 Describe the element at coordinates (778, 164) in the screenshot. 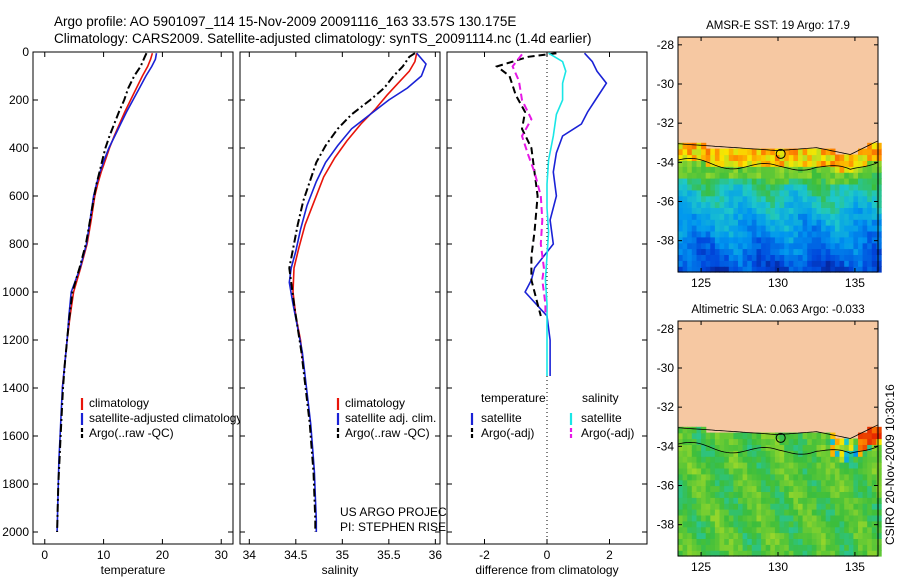

I see `shelf-contour` at that location.